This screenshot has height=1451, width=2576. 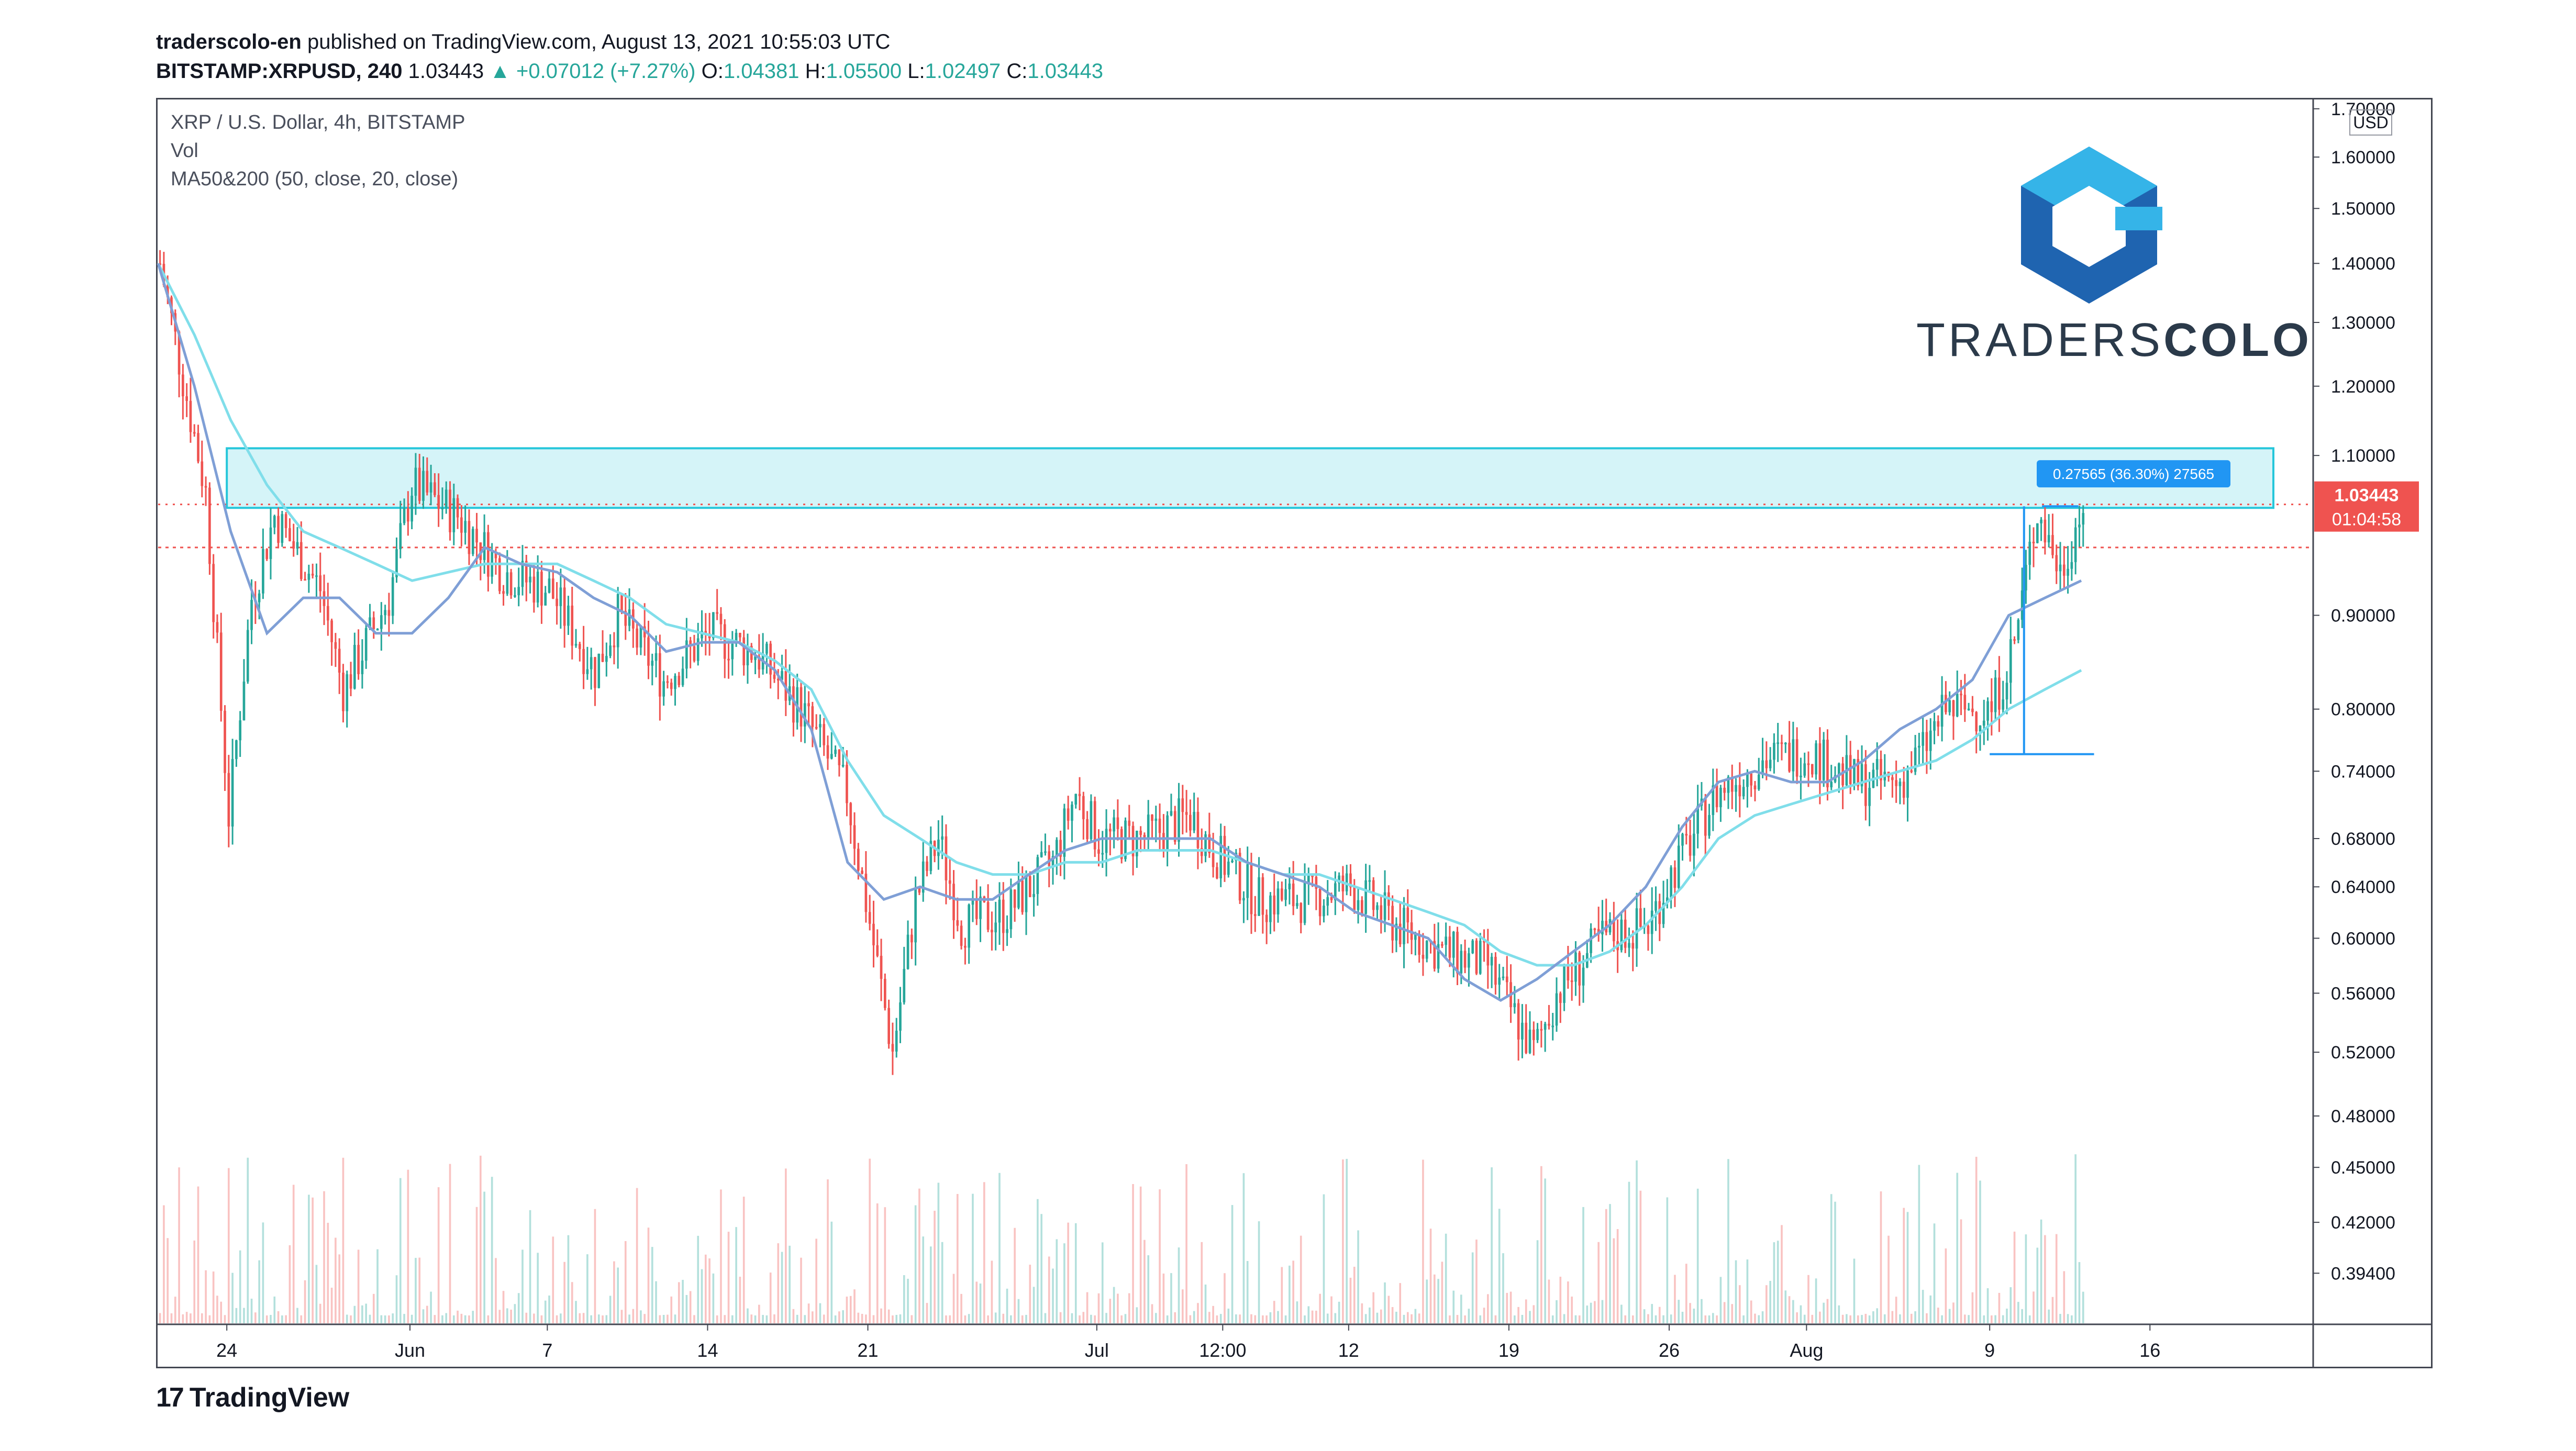 What do you see at coordinates (253, 1398) in the screenshot?
I see `tradingview-logo: 17 TradingView` at bounding box center [253, 1398].